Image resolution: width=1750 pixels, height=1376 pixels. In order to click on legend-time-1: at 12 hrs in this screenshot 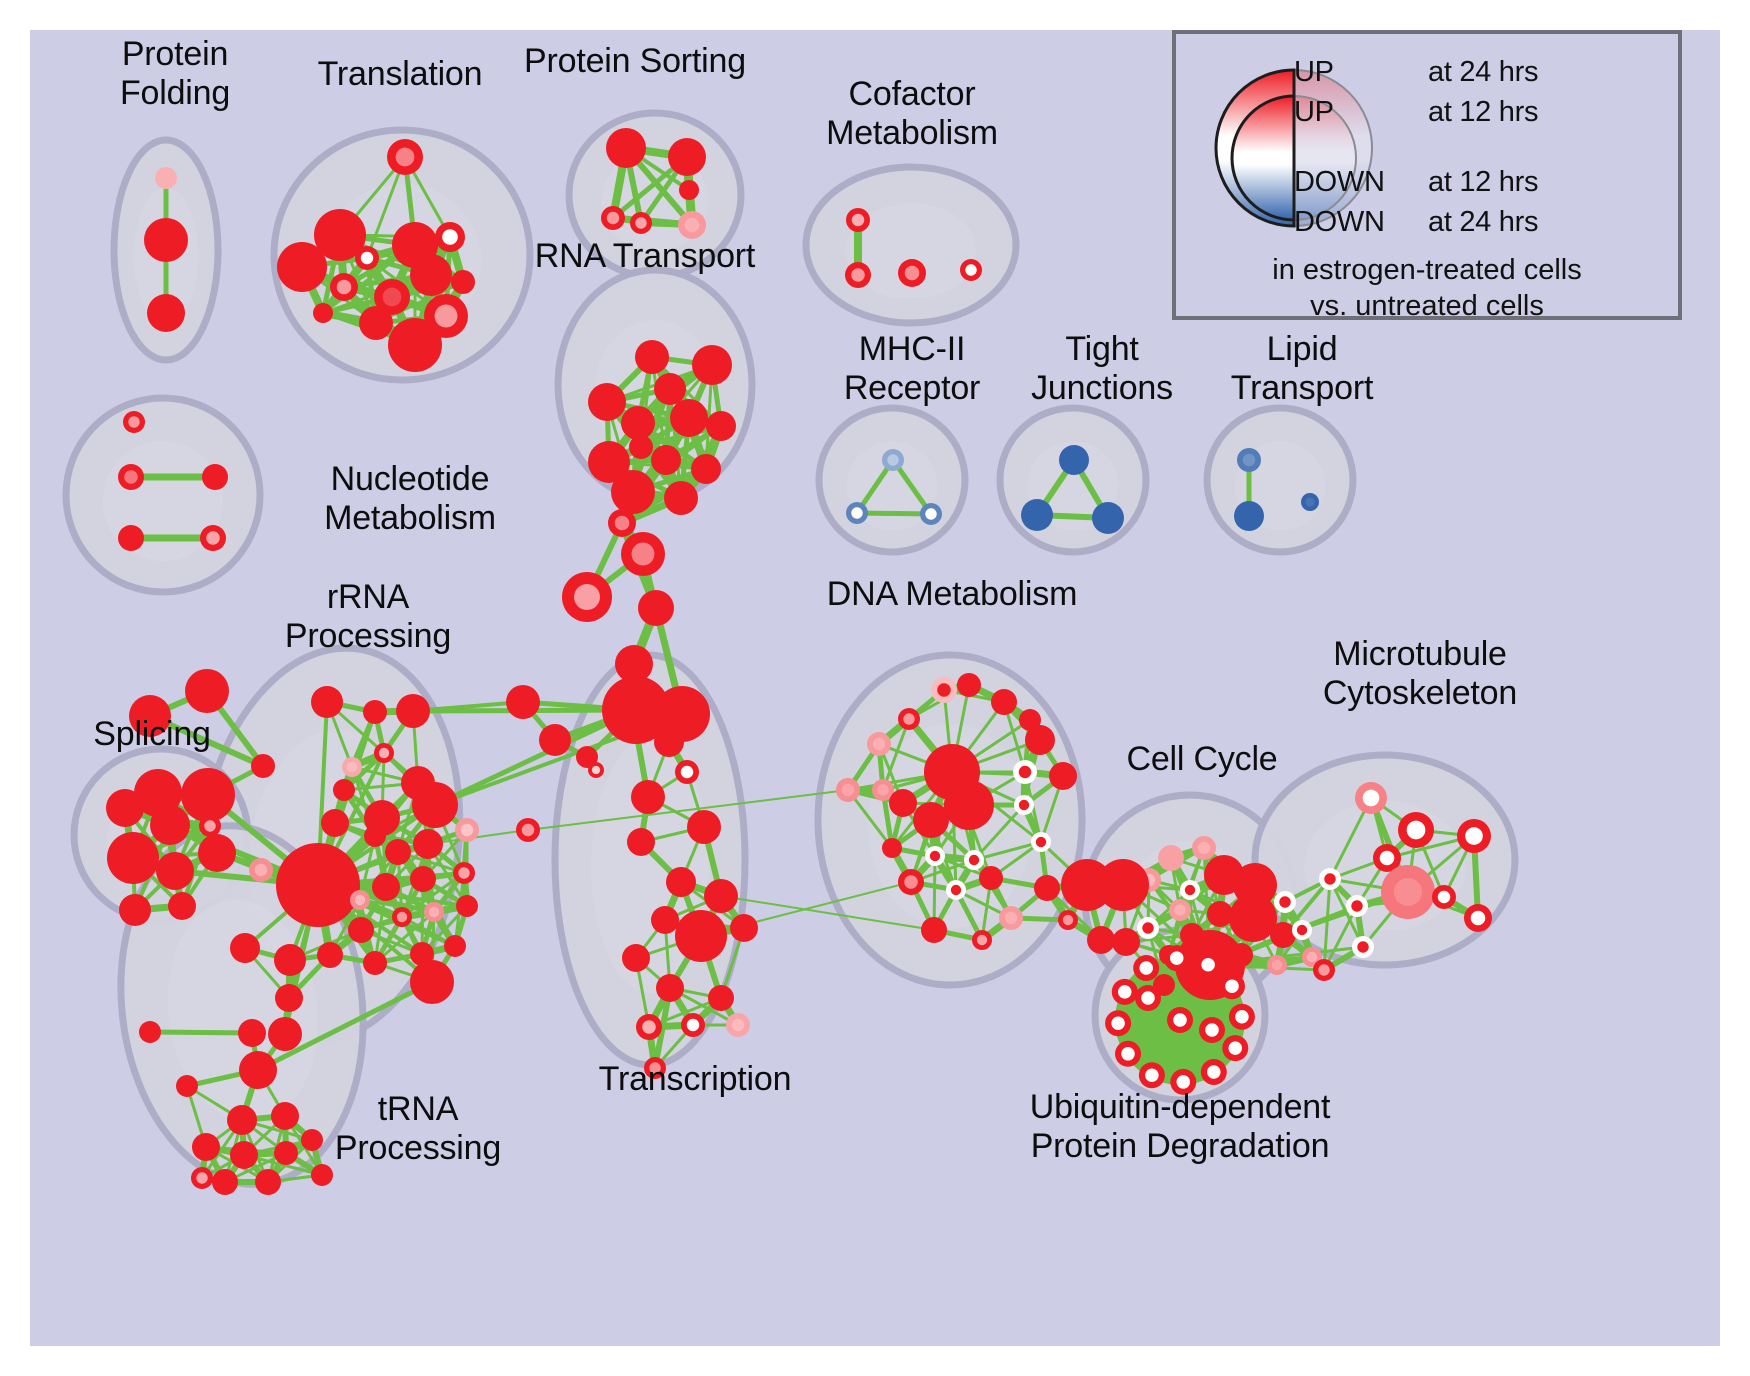, I will do `click(1483, 112)`.